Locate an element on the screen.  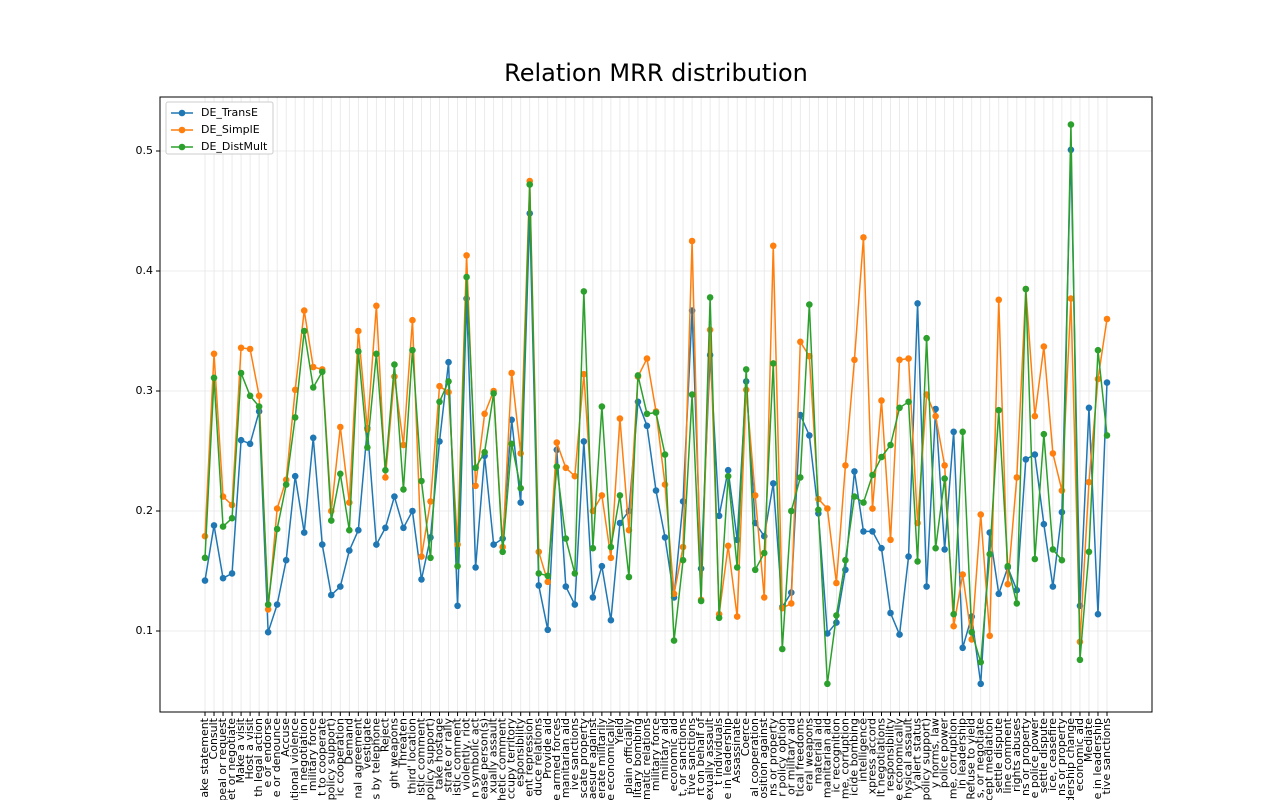
x-tick-label: th legal action is located at coordinates (258, 757).